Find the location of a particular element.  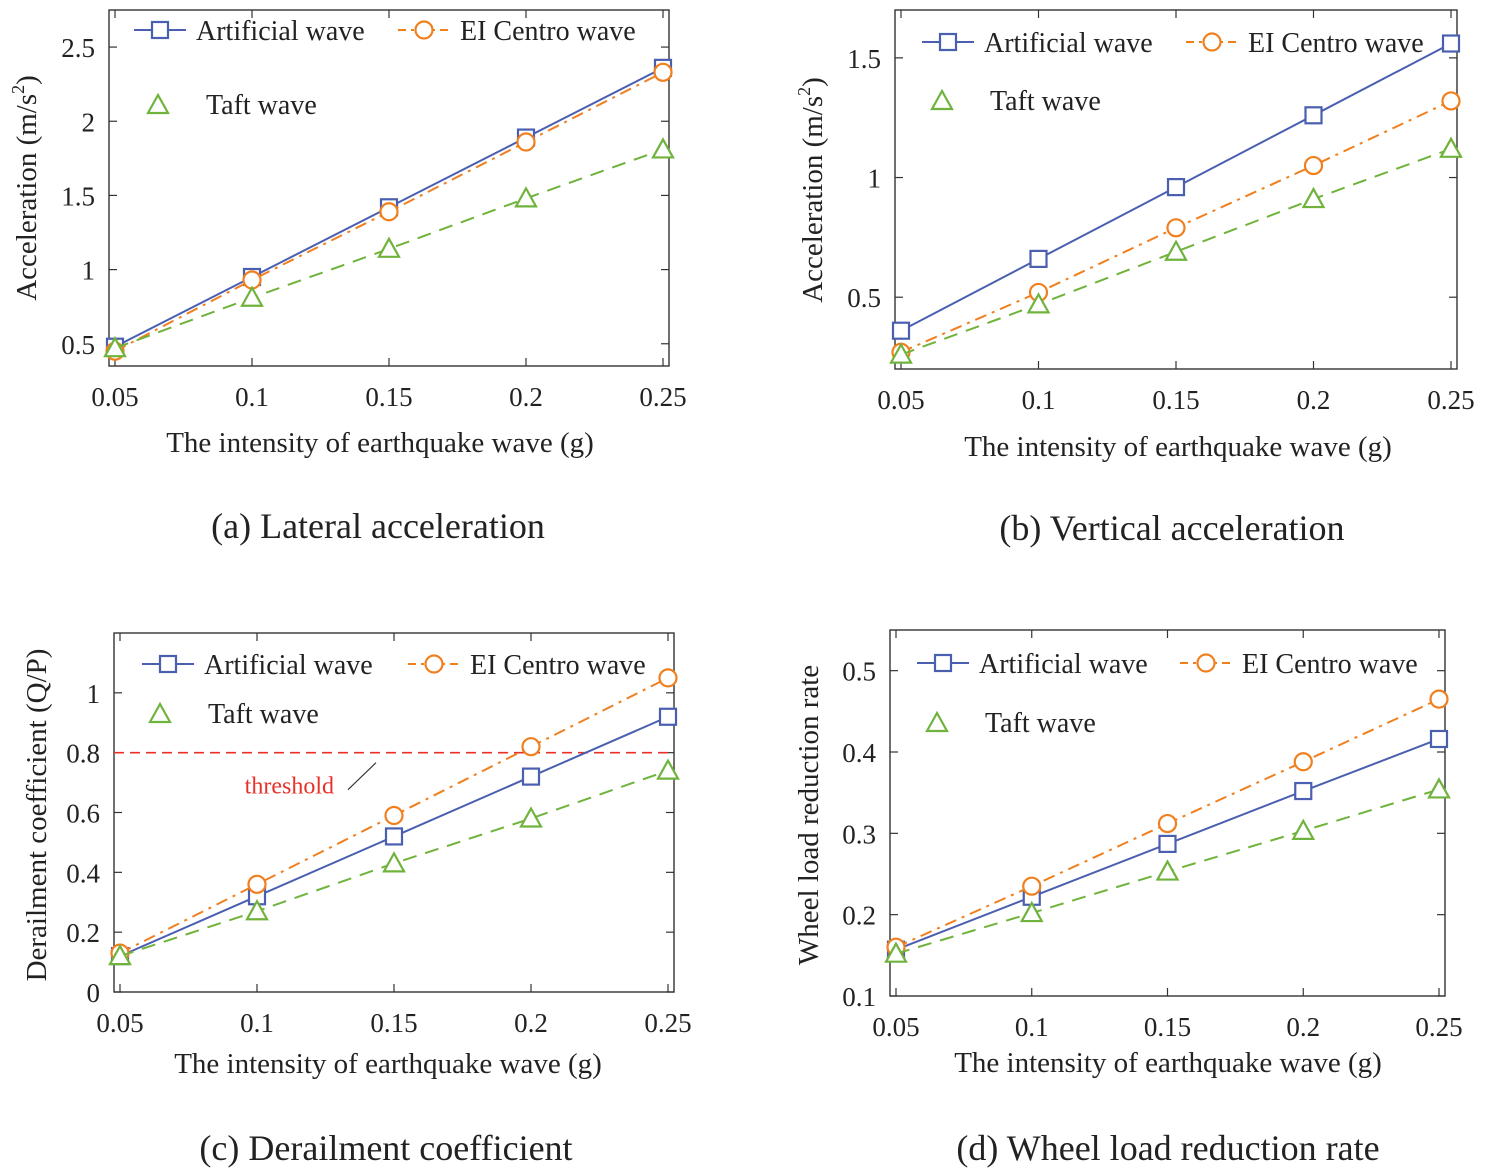

caption: (b) Vertical acceleration is located at coordinates (1171, 528).